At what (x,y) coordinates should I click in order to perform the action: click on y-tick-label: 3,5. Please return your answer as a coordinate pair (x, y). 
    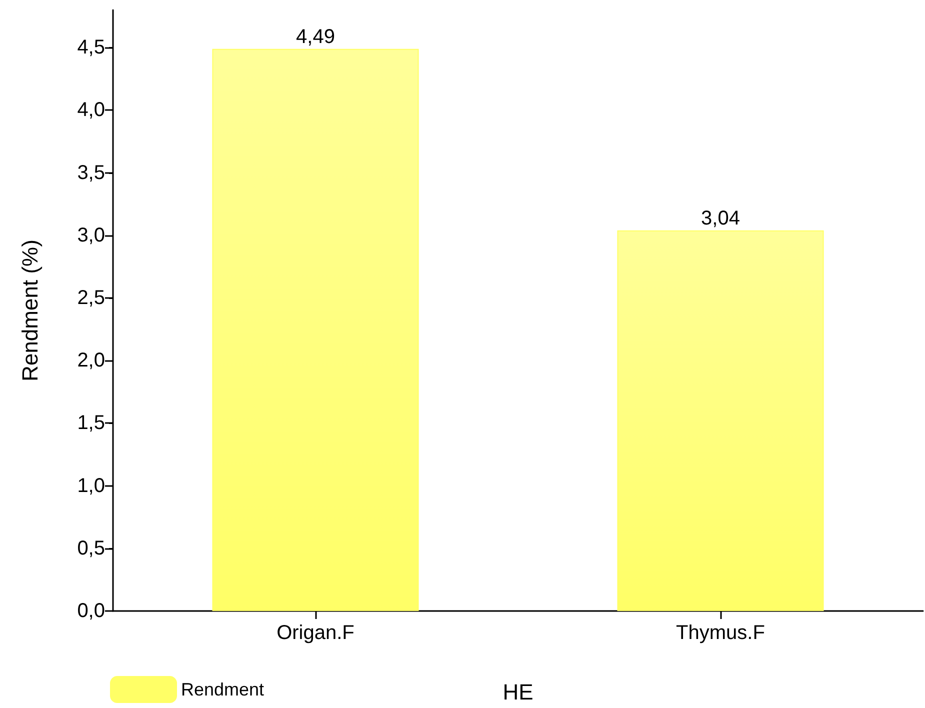
    Looking at the image, I should click on (91, 173).